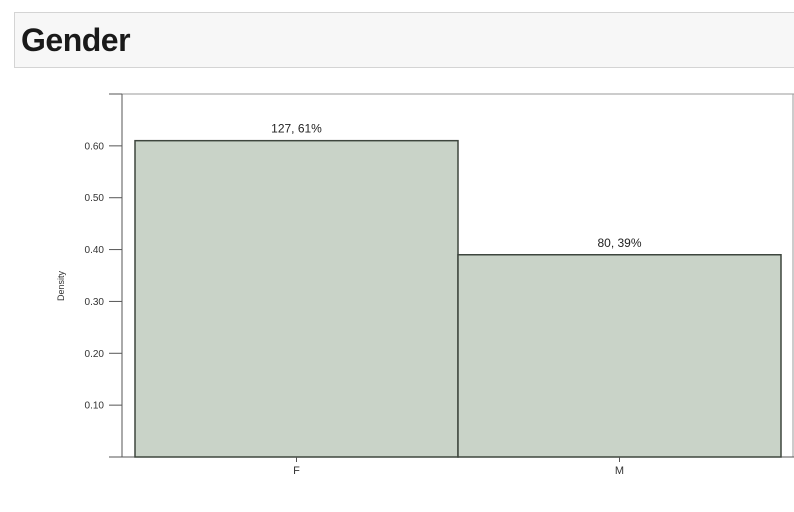  What do you see at coordinates (95, 250) in the screenshot?
I see `y-tick-label: 0.40` at bounding box center [95, 250].